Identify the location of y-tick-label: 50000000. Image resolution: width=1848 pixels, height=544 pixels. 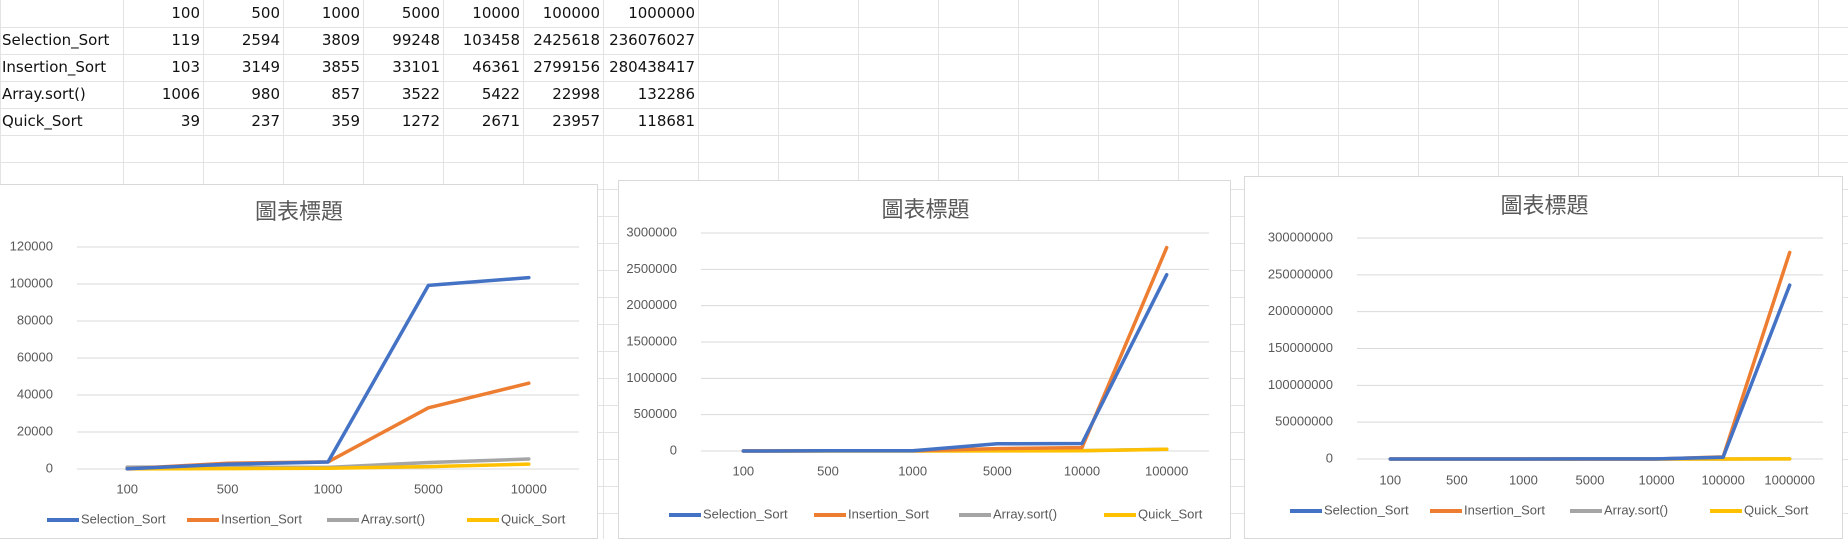
(1304, 421).